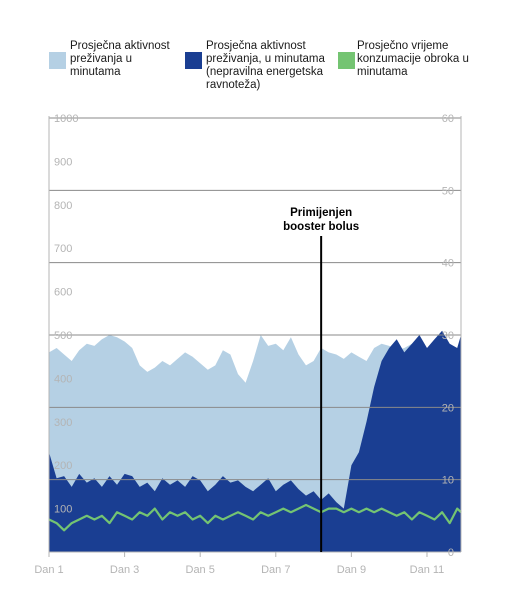 This screenshot has height=614, width=508. I want to click on x-tick-5: Dan 11, so click(427, 570).